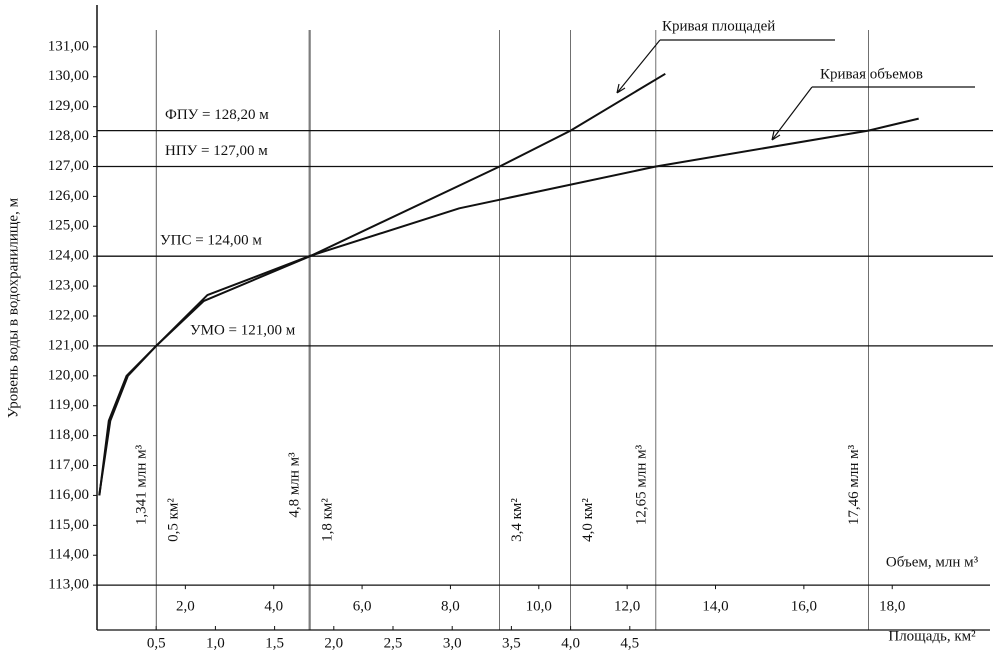  What do you see at coordinates (243, 330) in the screenshot?
I see `ref-label: УМО = 121,00 м` at bounding box center [243, 330].